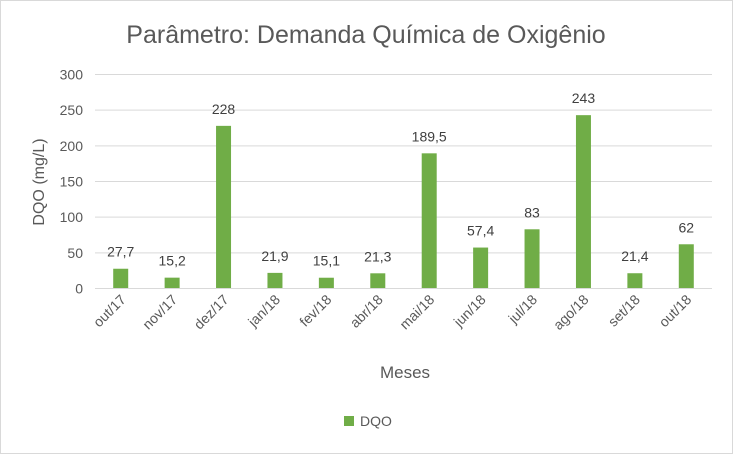 Image resolution: width=733 pixels, height=458 pixels. Describe the element at coordinates (532, 212) in the screenshot. I see `data-label: 83` at that location.